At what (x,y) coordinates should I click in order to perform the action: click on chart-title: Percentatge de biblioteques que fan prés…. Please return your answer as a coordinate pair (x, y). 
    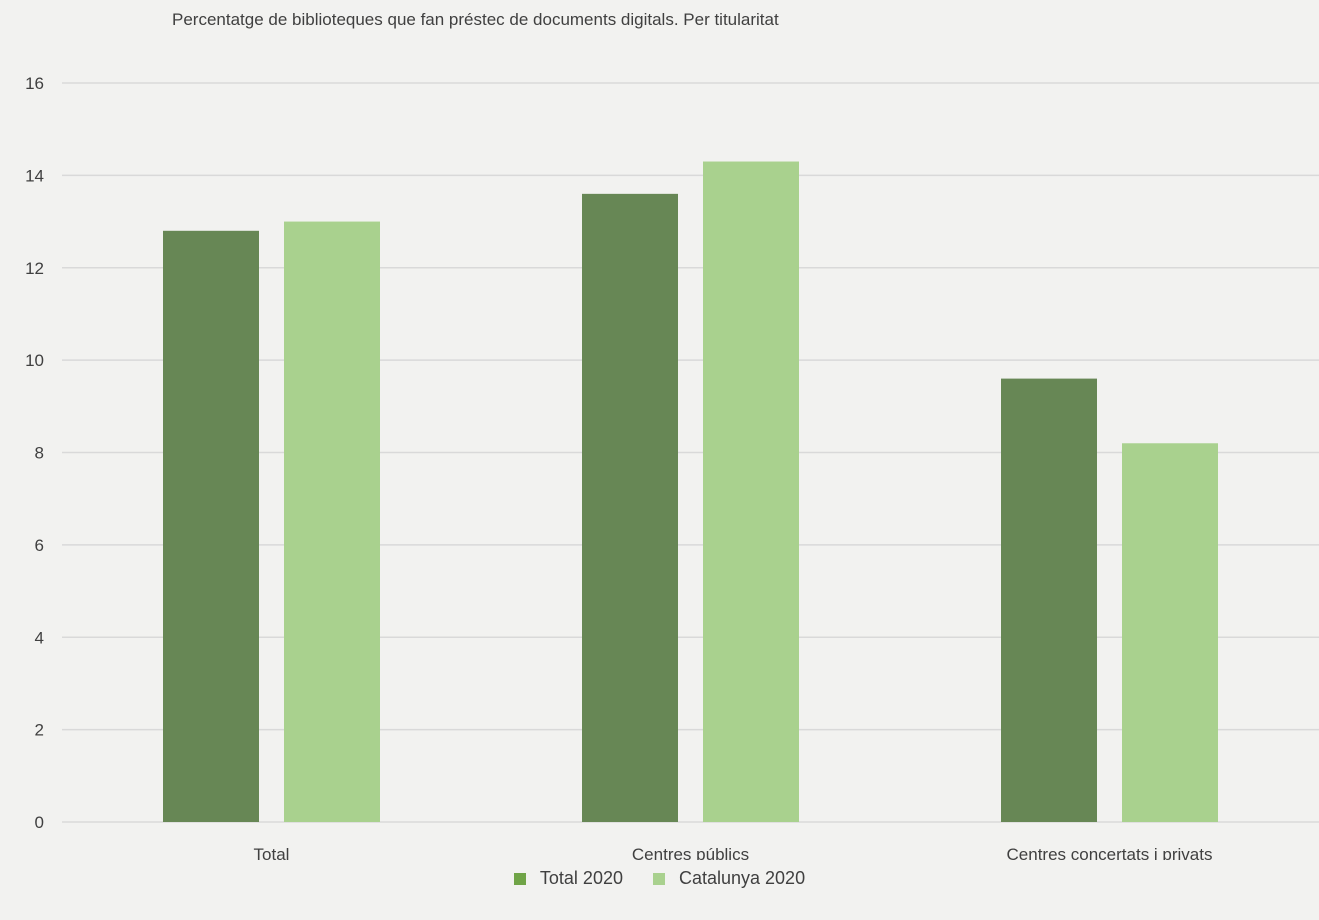
    Looking at the image, I should click on (475, 19).